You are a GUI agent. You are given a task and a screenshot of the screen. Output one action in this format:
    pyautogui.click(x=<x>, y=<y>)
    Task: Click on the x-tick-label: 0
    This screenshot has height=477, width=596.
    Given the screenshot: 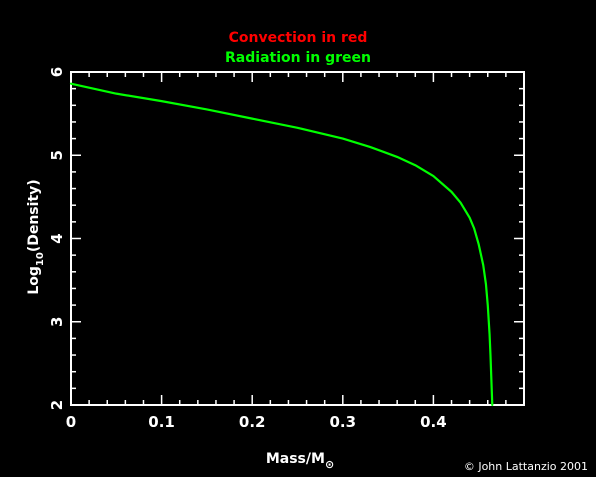 What is the action you would take?
    pyautogui.click(x=71, y=422)
    